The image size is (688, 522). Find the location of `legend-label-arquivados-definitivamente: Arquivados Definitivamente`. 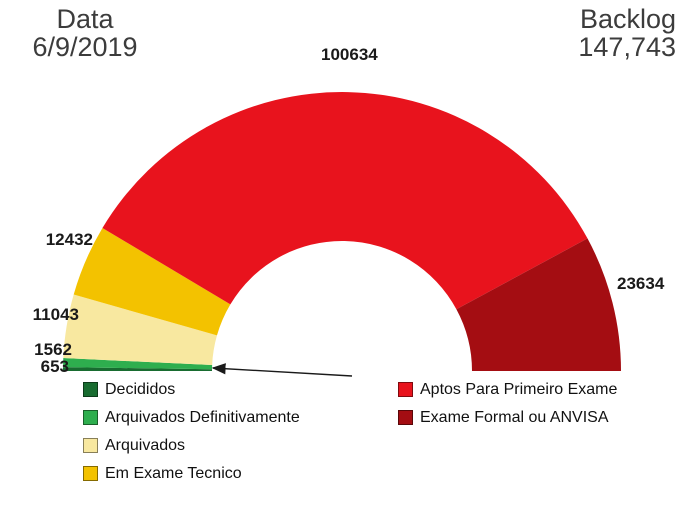

legend-label-arquivados-definitivamente: Arquivados Definitivamente is located at coordinates (202, 417).